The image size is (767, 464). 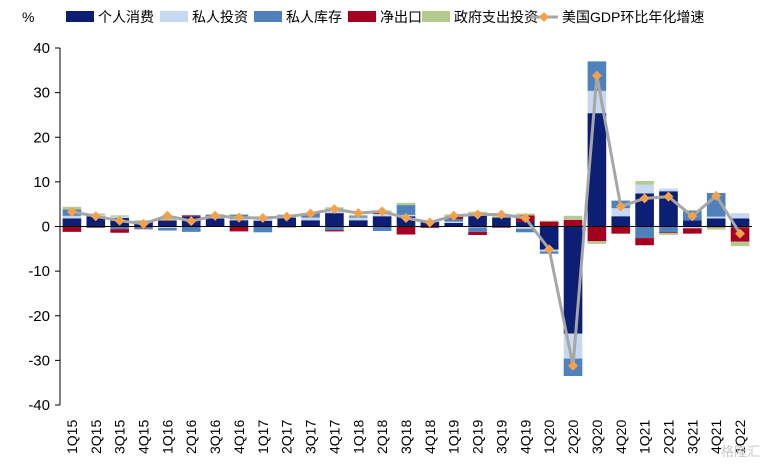 What do you see at coordinates (28, 17) in the screenshot?
I see `y-axis-unit-label: %` at bounding box center [28, 17].